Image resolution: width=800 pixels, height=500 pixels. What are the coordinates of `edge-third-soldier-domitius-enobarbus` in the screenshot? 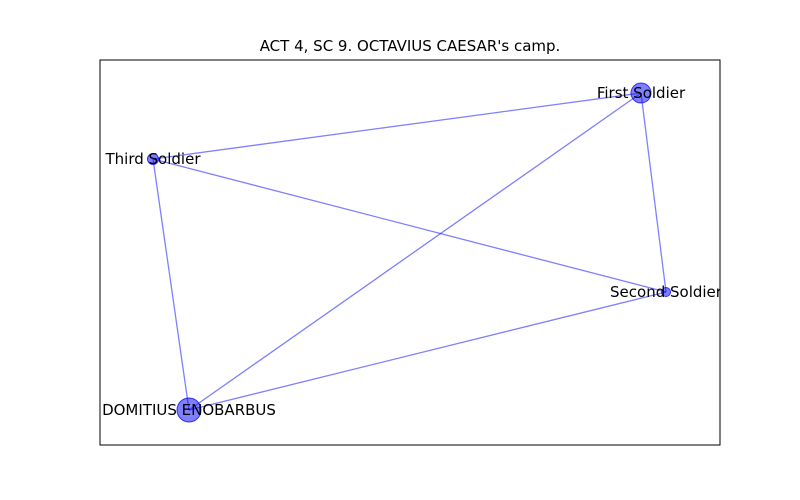 It's located at (171, 284).